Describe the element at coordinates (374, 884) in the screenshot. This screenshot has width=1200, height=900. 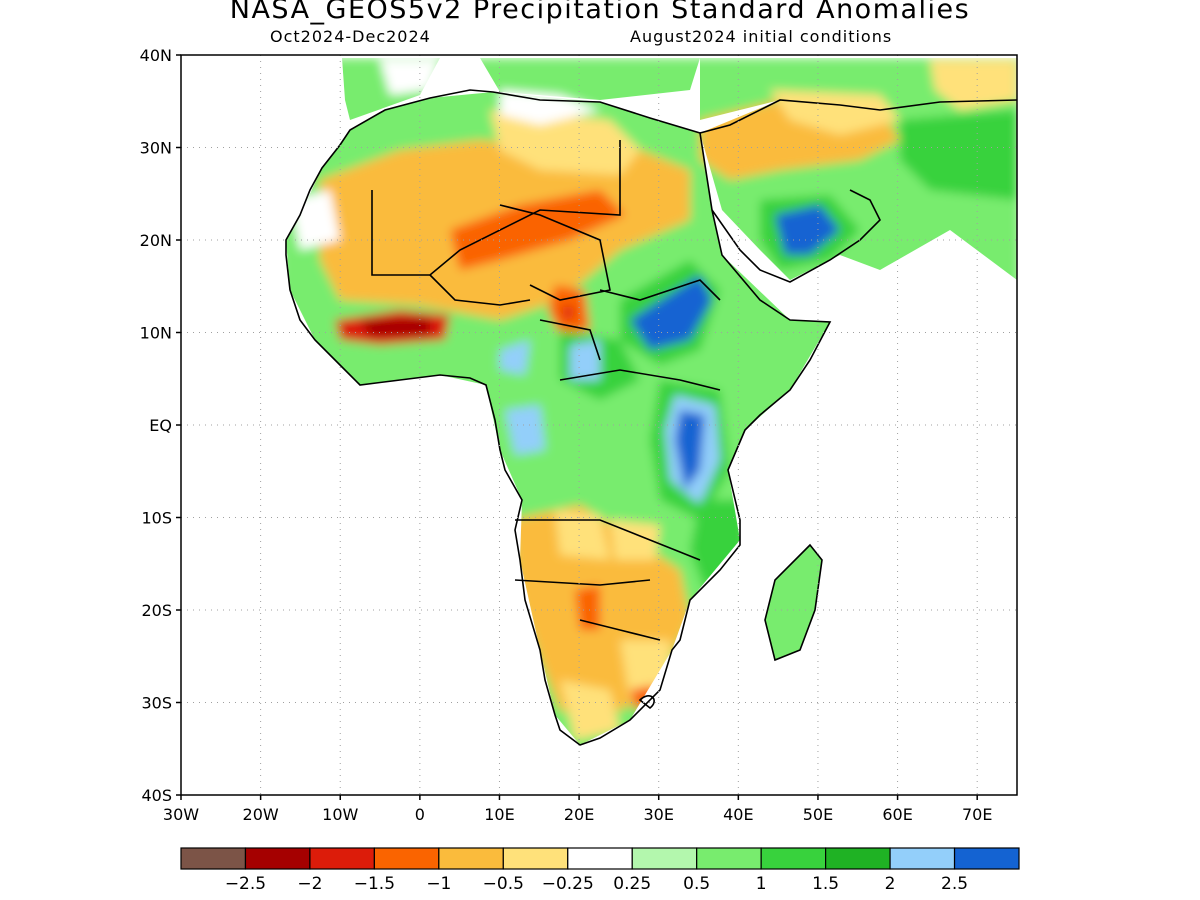
I see `colorbar-label: −1.5` at that location.